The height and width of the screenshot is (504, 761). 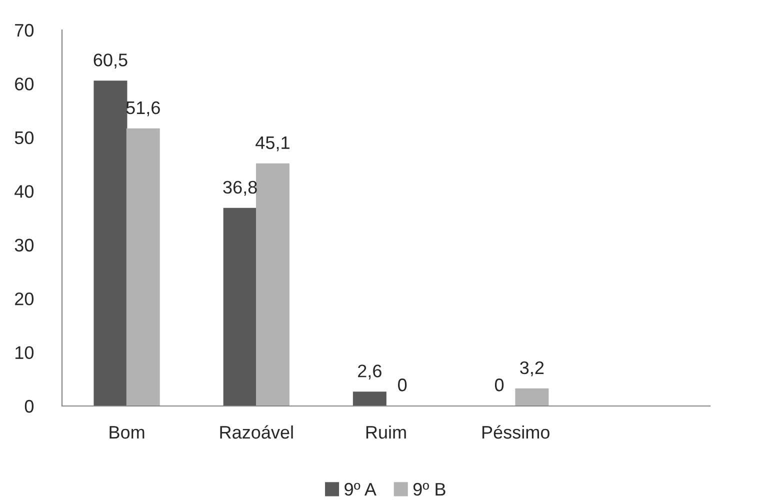 I want to click on y-tick-label: 60, so click(x=24, y=84).